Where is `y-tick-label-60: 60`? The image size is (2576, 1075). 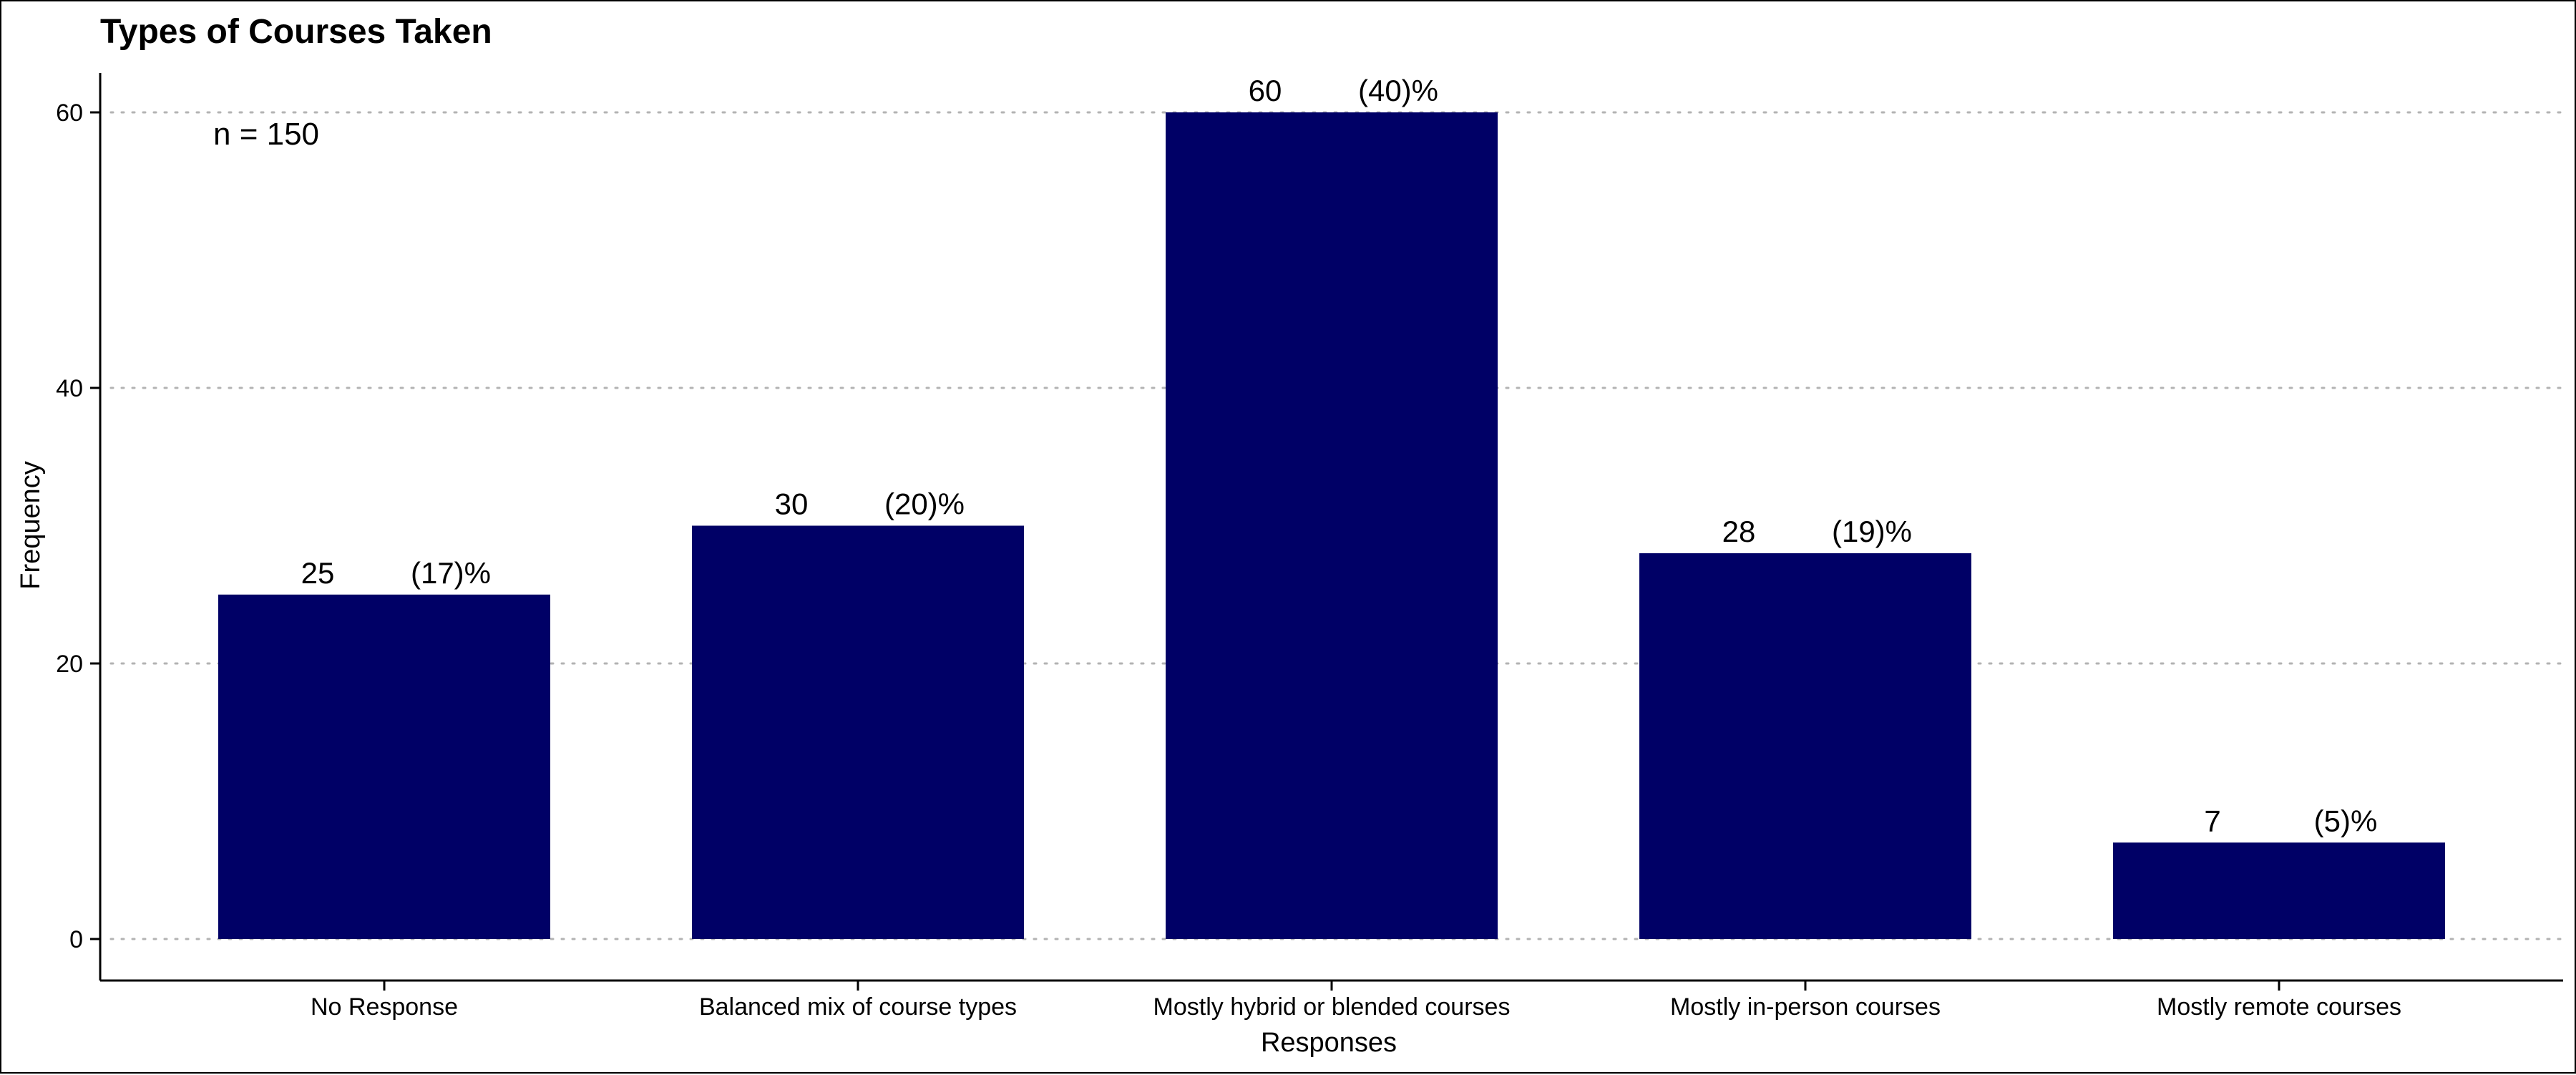
y-tick-label-60: 60 is located at coordinates (69, 113).